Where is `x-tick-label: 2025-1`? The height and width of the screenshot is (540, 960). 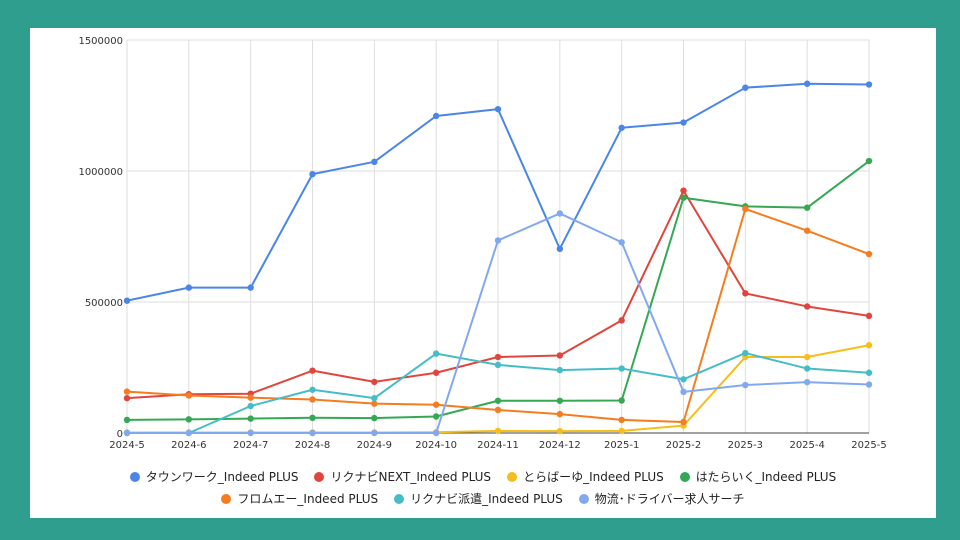
x-tick-label: 2025-1 is located at coordinates (621, 445).